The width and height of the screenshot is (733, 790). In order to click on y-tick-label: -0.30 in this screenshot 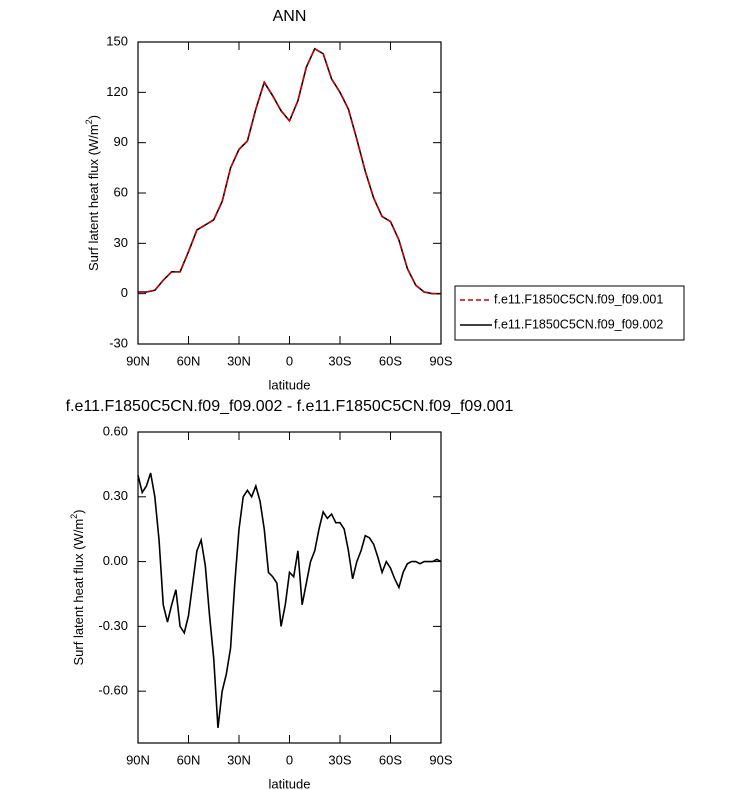, I will do `click(113, 625)`.